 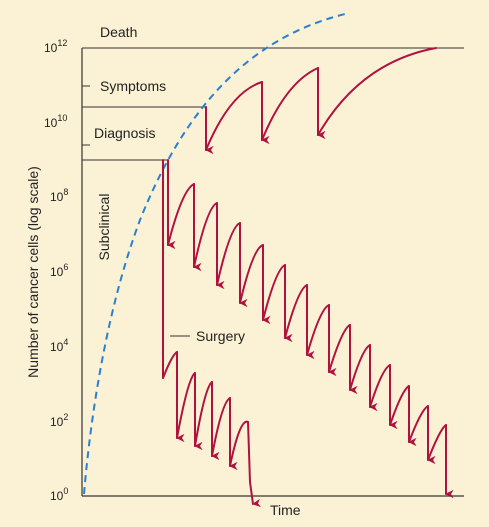 I want to click on y-axis-label: Number of cancer cells (log scale), so click(x=33, y=272).